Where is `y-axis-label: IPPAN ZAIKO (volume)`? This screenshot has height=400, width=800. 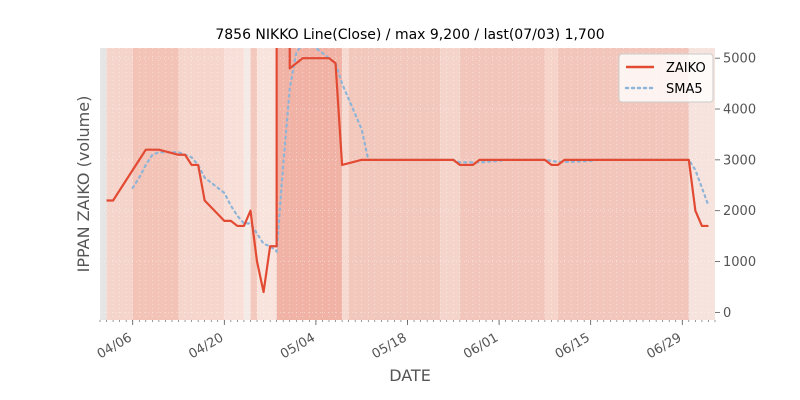 y-axis-label: IPPAN ZAIKO (volume) is located at coordinates (83, 184).